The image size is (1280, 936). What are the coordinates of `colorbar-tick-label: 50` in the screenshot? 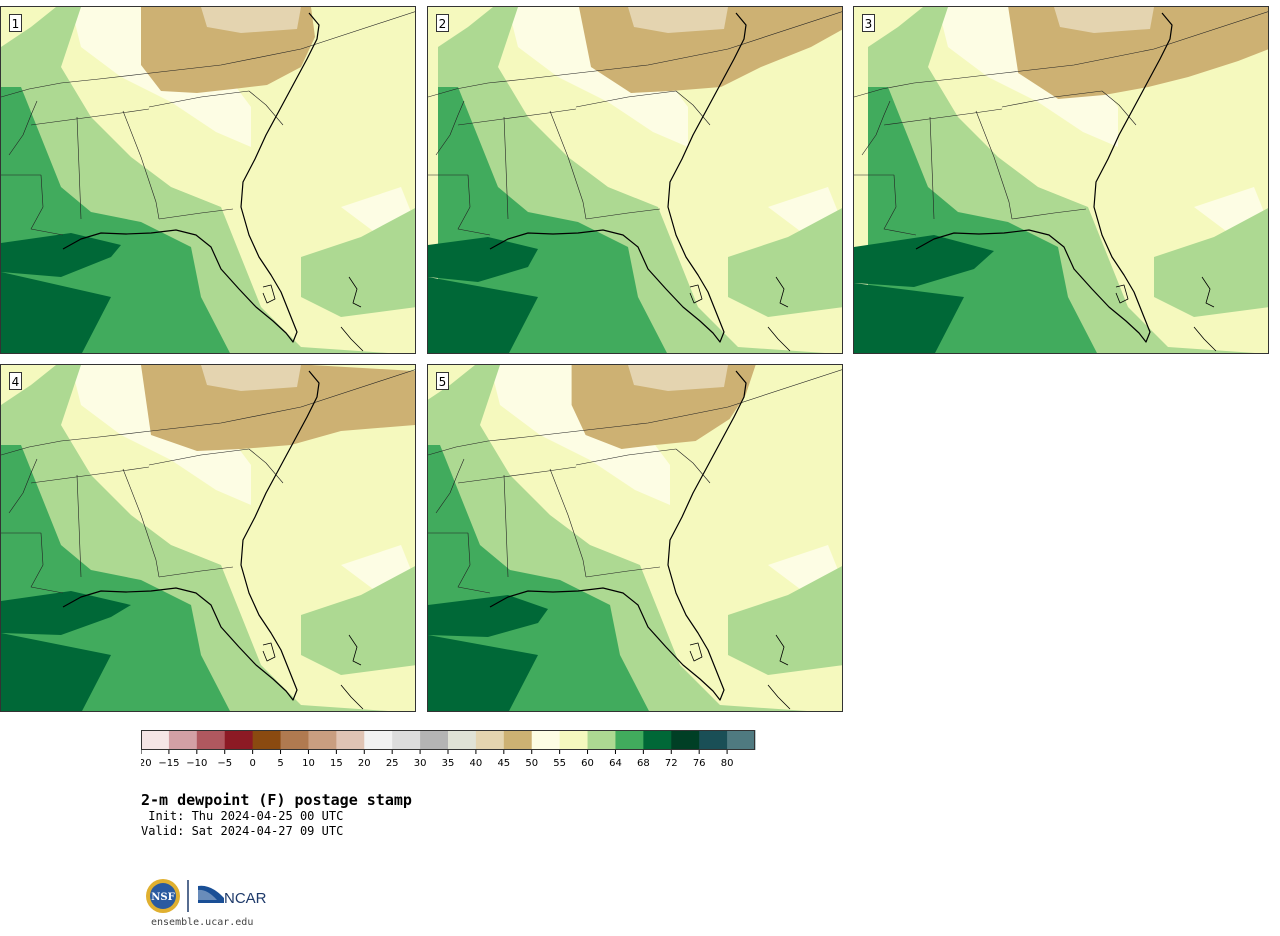 It's located at (531, 763).